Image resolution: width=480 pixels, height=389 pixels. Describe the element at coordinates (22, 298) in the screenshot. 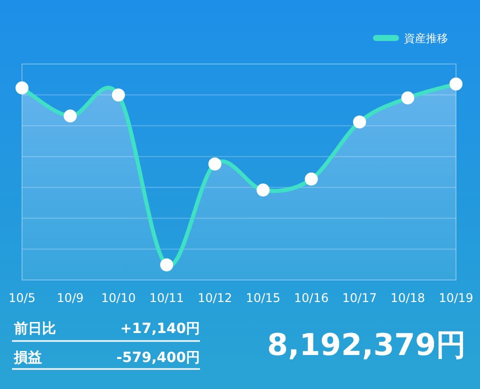

I see `x-tick-label: 10/5` at that location.